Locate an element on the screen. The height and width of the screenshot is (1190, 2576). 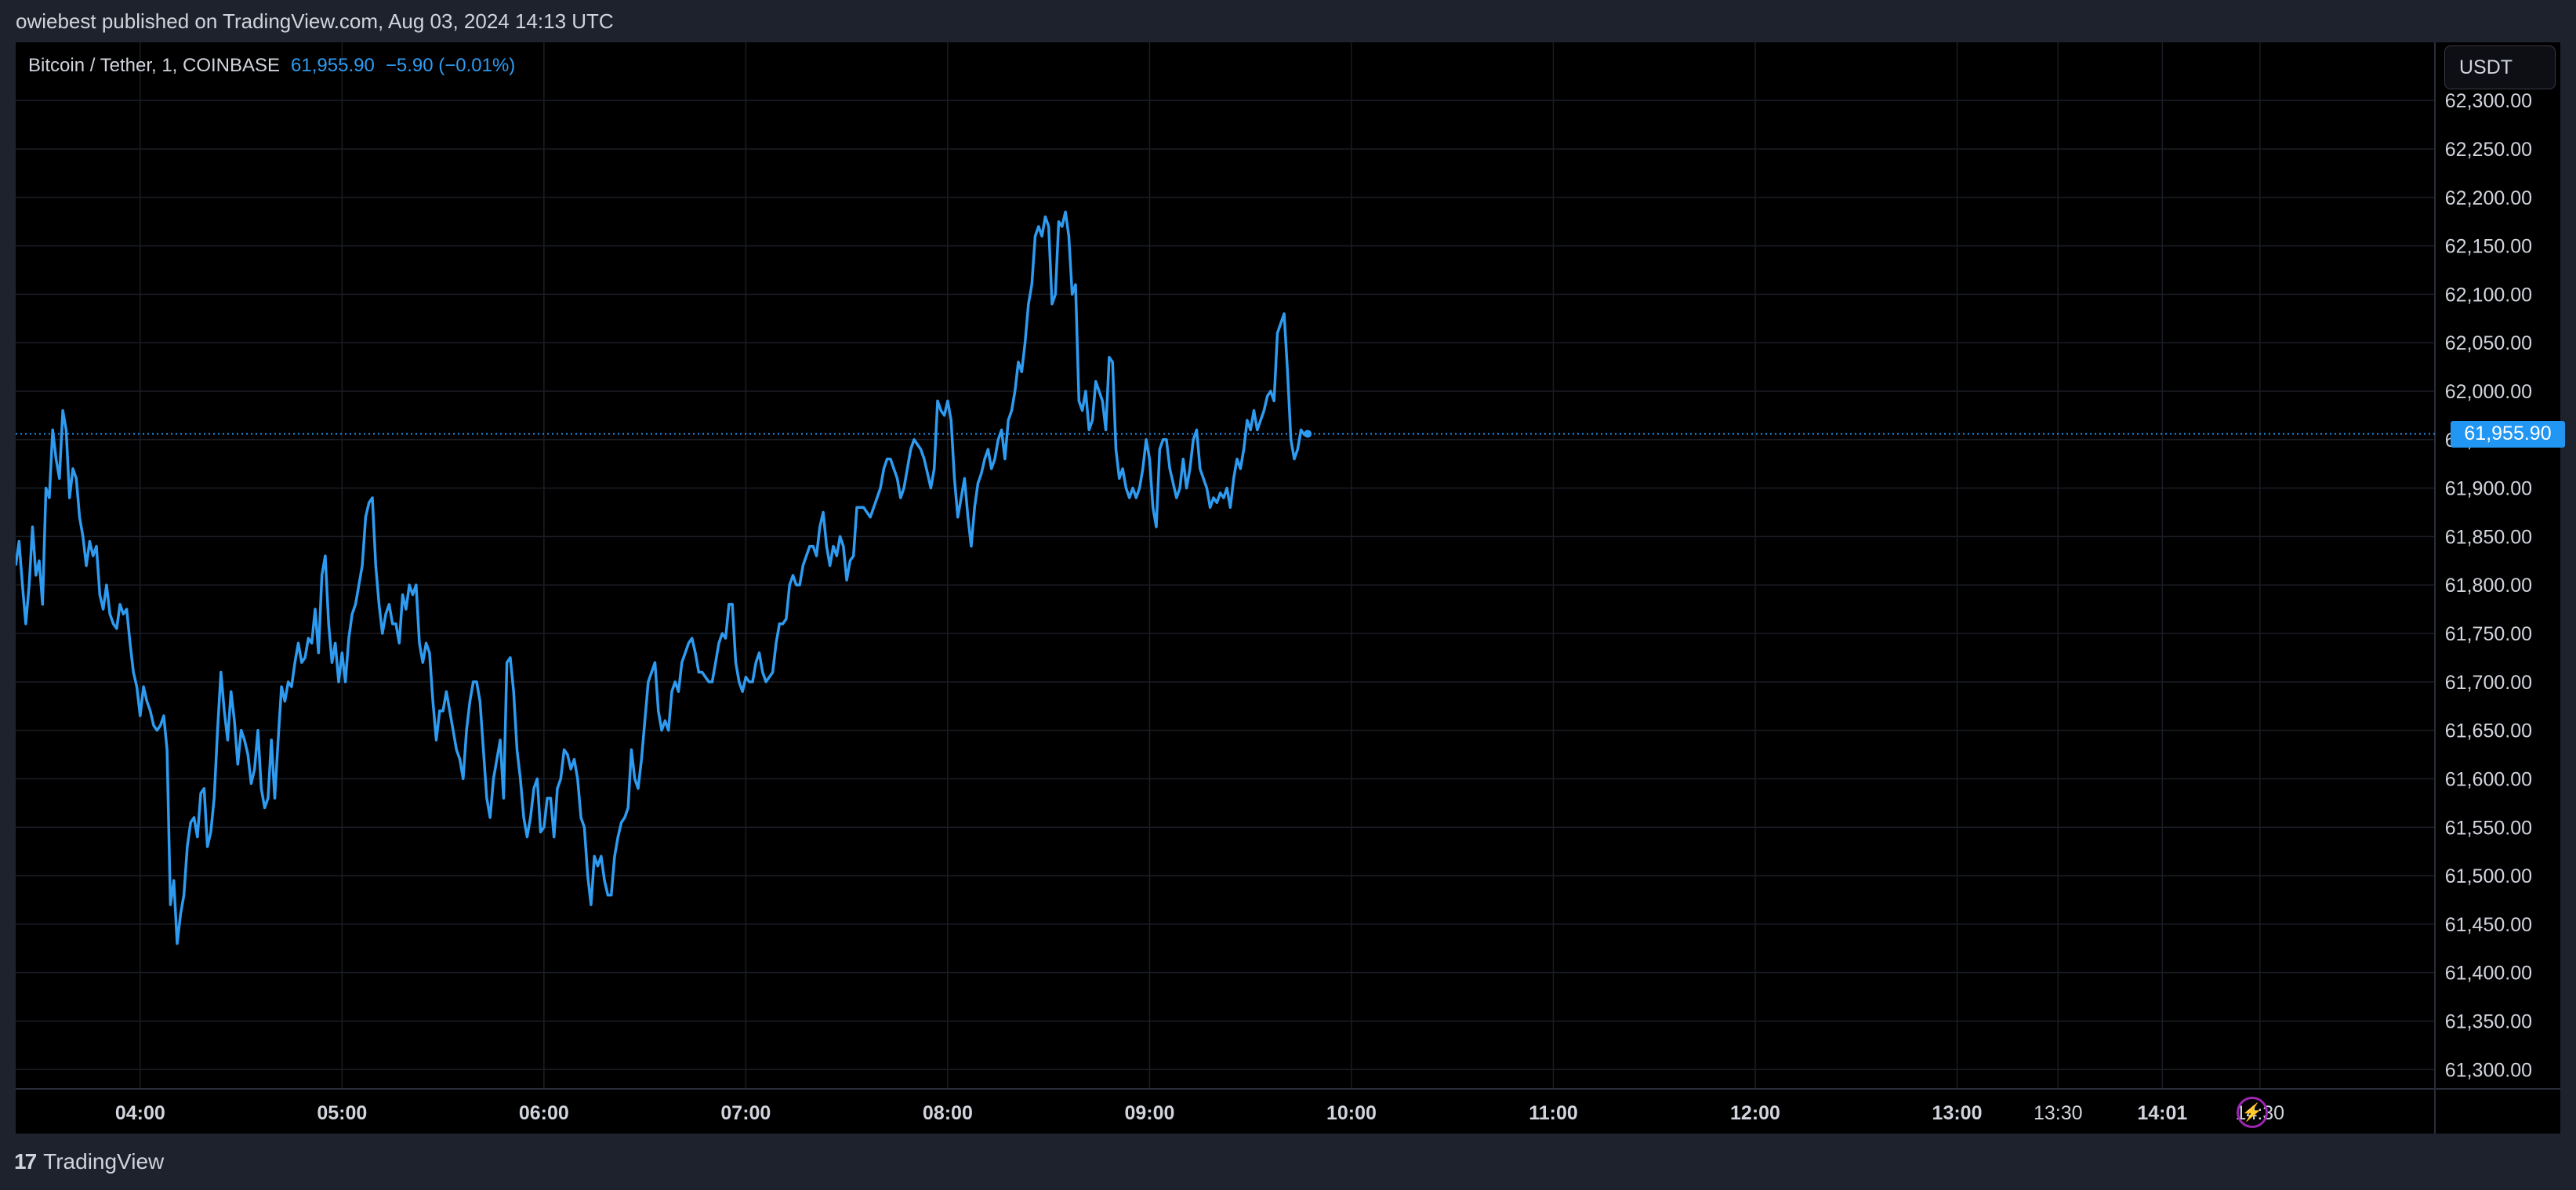
x-tick-label: 05:00 is located at coordinates (342, 1113).